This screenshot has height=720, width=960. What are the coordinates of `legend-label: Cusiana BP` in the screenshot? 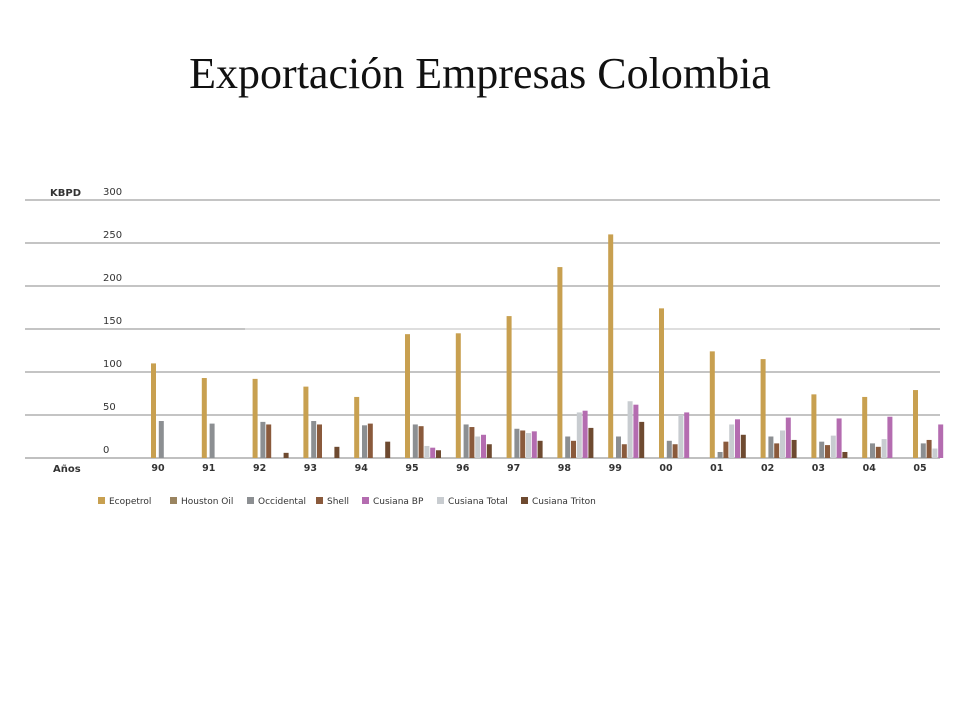 It's located at (398, 502).